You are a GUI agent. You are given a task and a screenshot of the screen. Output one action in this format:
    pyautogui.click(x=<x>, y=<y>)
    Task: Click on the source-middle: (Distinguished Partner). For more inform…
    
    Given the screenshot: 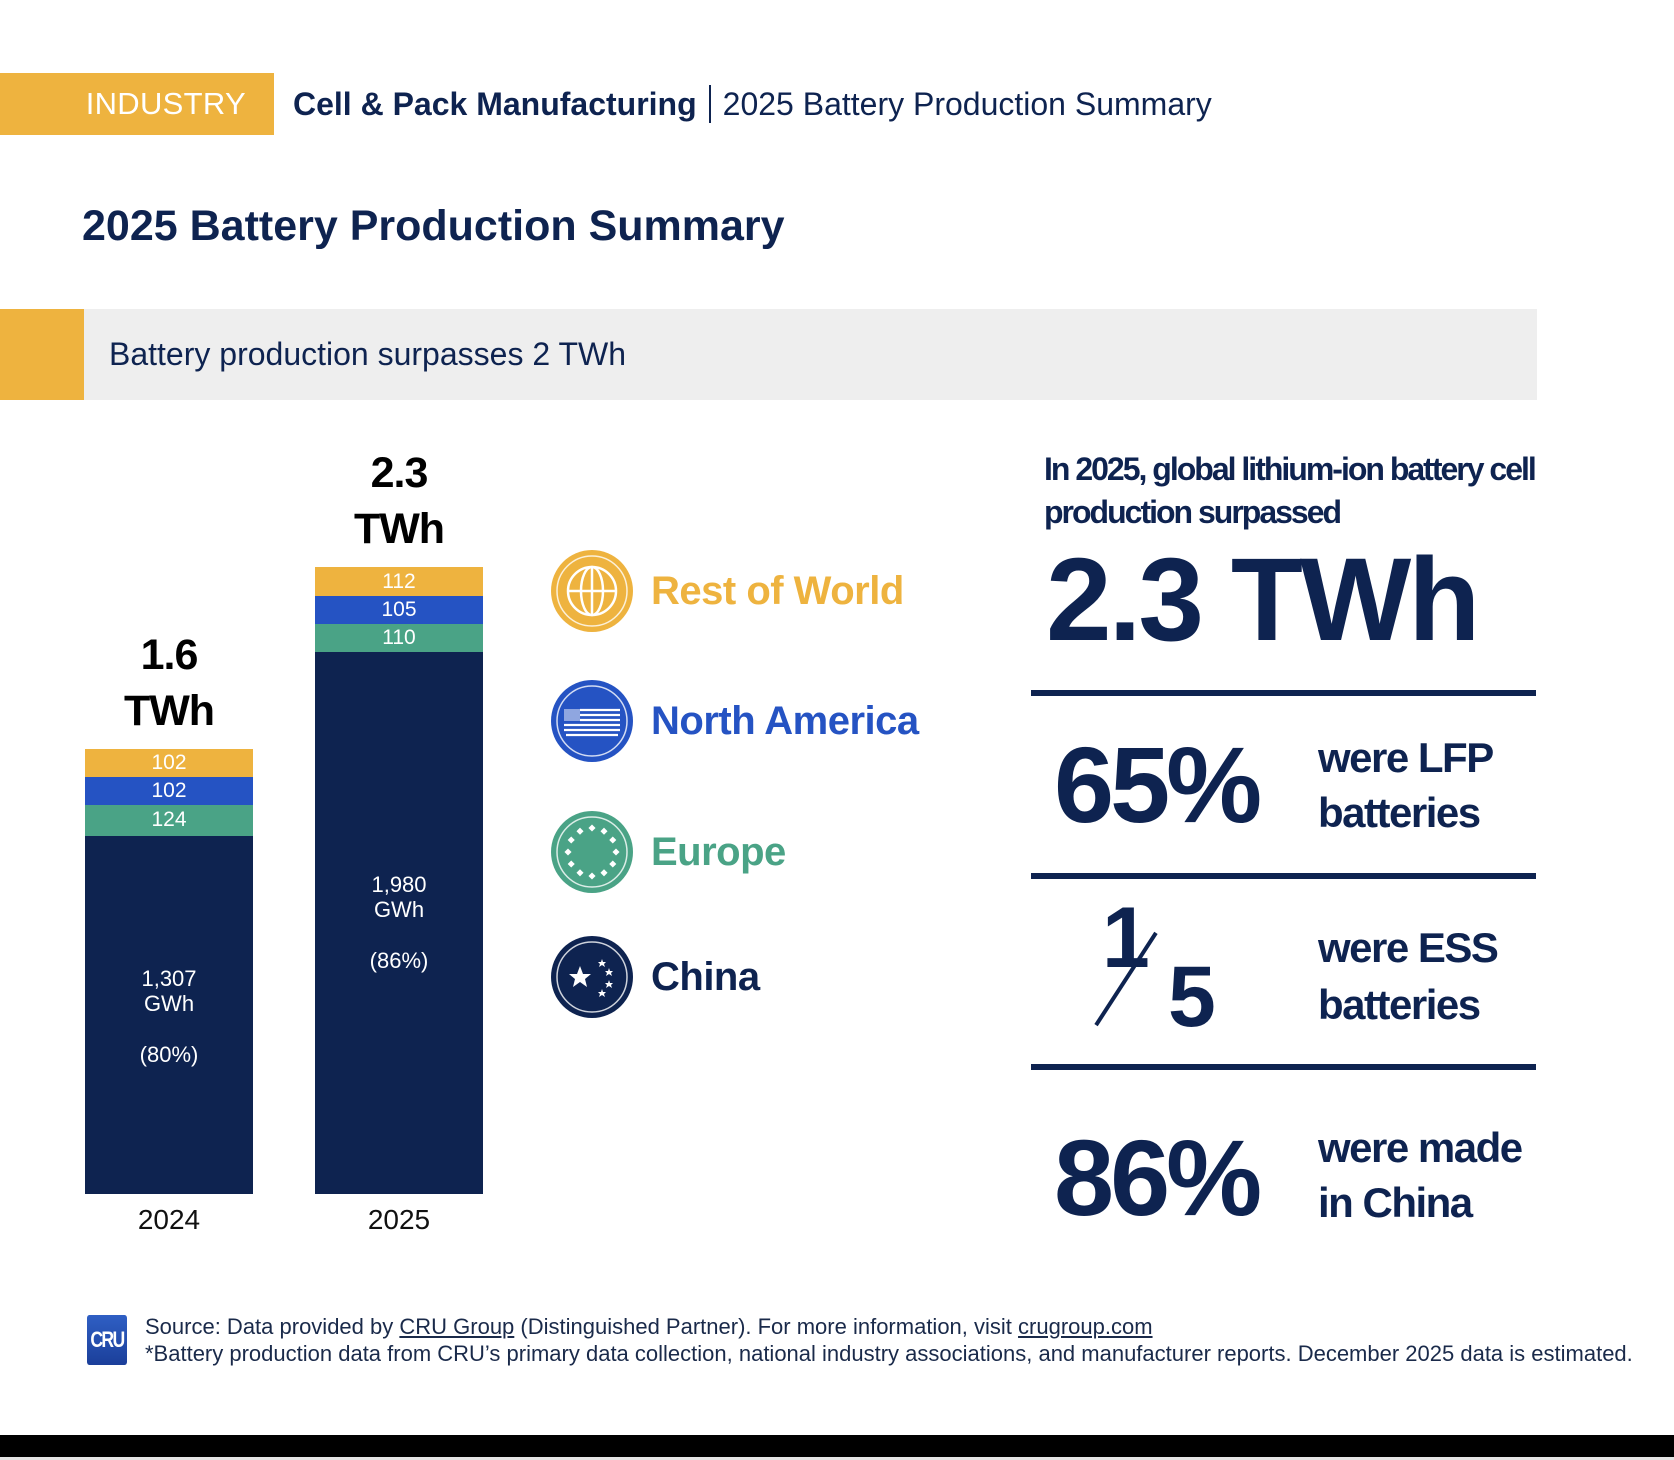 What is the action you would take?
    pyautogui.click(x=766, y=1326)
    